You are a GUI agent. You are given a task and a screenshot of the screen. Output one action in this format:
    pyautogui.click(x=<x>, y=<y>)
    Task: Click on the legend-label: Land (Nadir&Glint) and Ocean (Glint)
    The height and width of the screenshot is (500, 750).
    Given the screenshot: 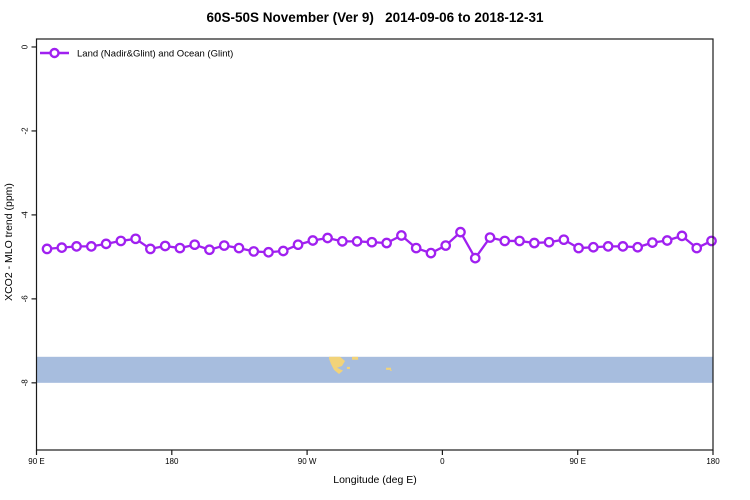 What is the action you would take?
    pyautogui.click(x=155, y=54)
    